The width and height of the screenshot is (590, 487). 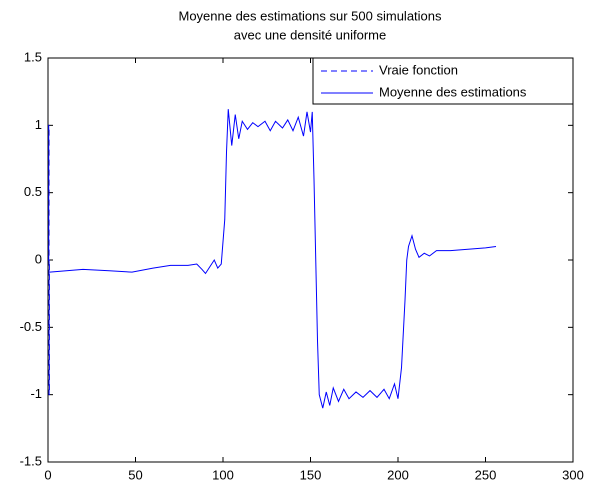 I want to click on x-tick-label: 200, so click(x=398, y=474).